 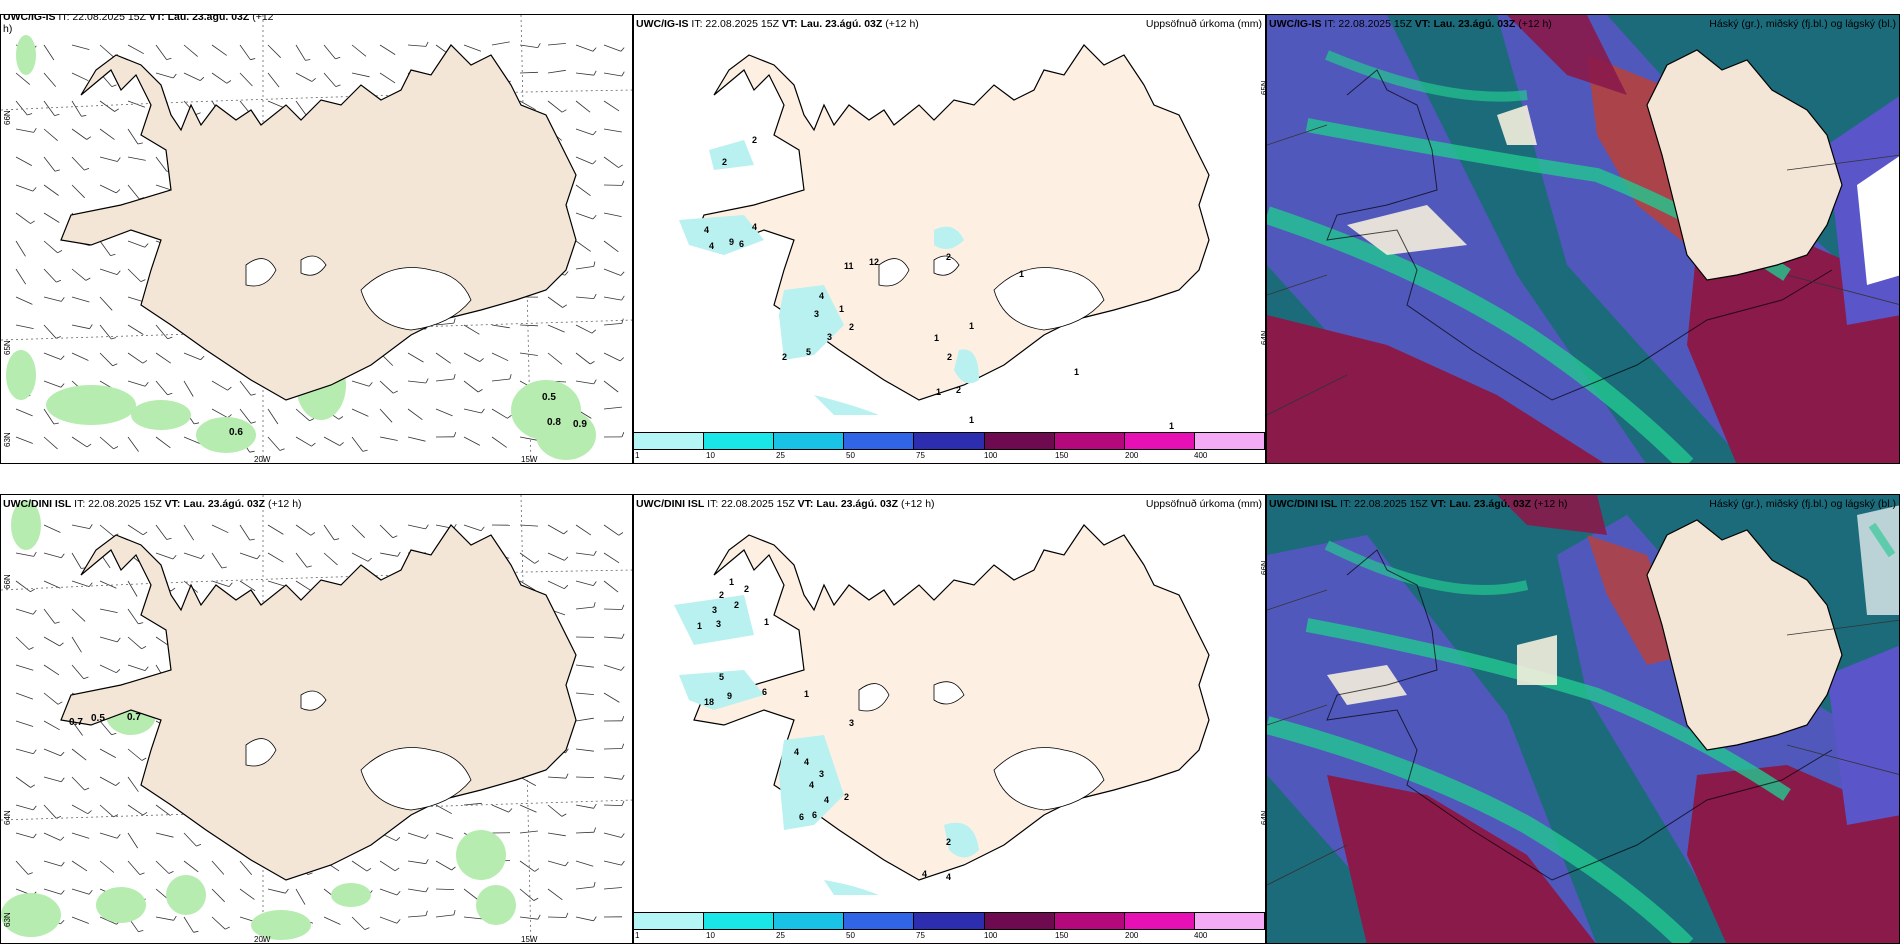 I want to click on init-time: IT: 22.08.2025 15Z, so click(x=118, y=504).